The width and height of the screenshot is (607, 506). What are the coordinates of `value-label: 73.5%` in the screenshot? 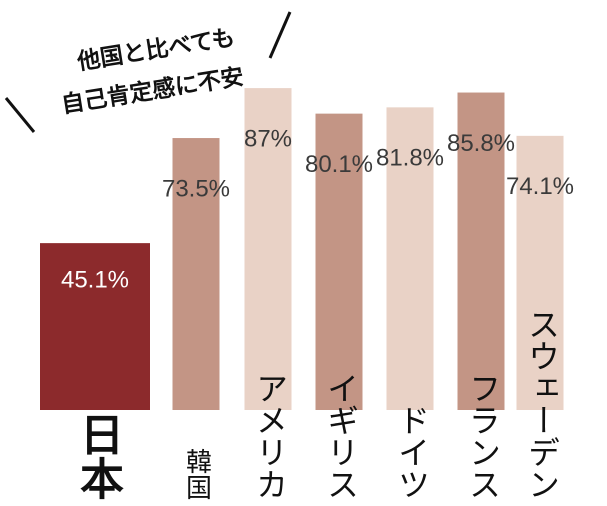 It's located at (196, 188).